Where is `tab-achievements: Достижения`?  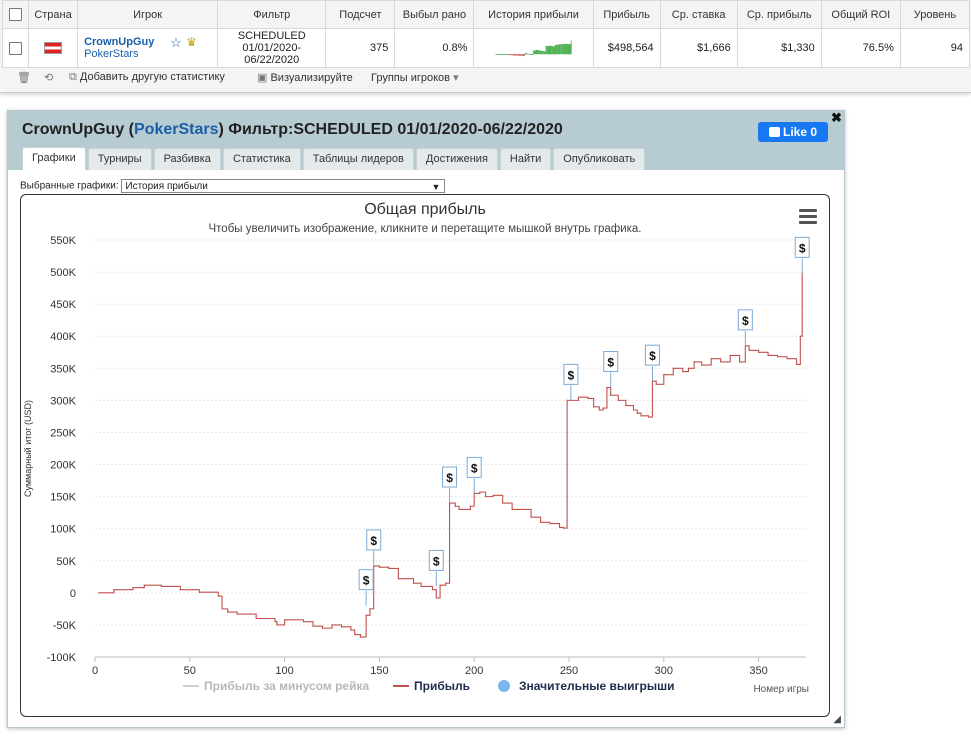 tab-achievements: Достижения is located at coordinates (456, 159).